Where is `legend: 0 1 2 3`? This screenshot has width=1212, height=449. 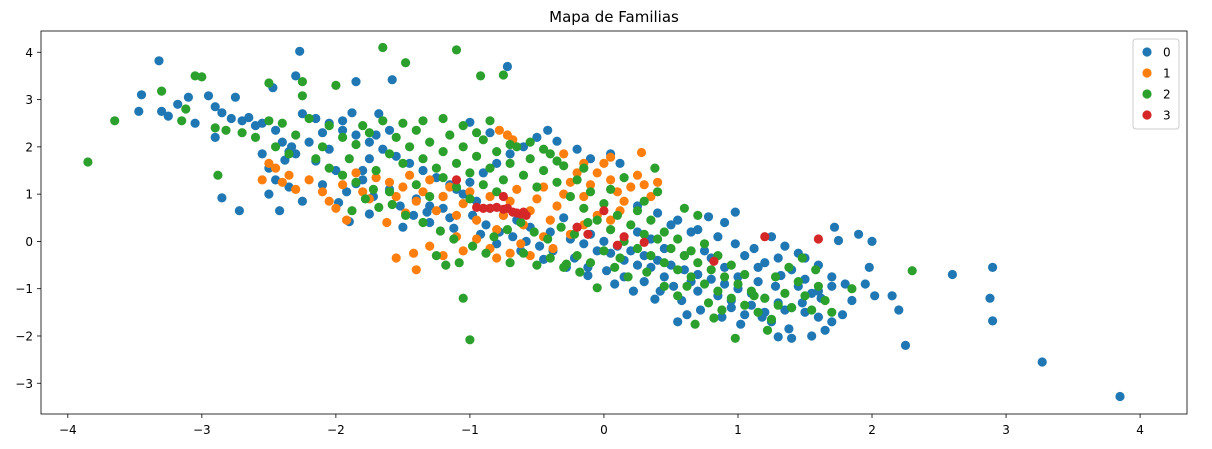 legend: 0 1 2 3 is located at coordinates (1156, 84).